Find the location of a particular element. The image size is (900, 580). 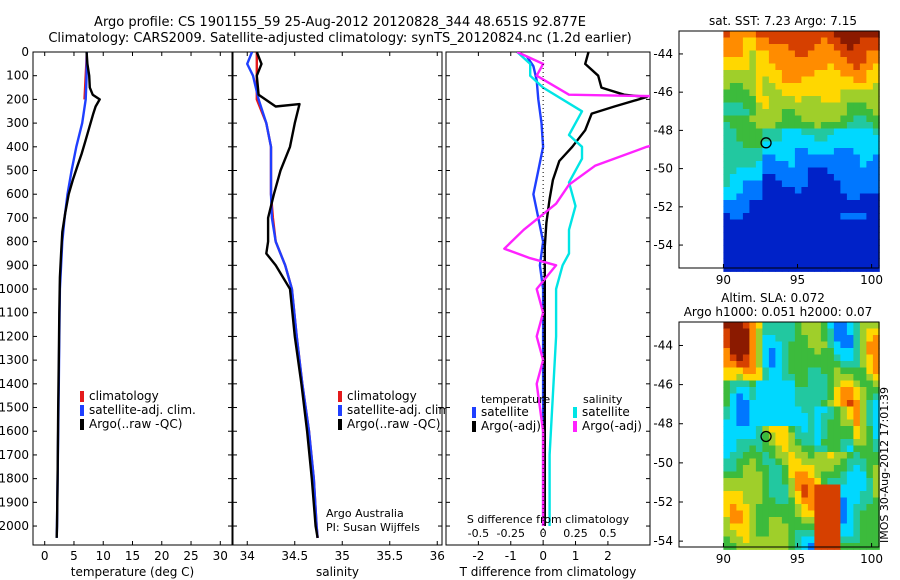

y-tick-label: 800 is located at coordinates (17, 242).